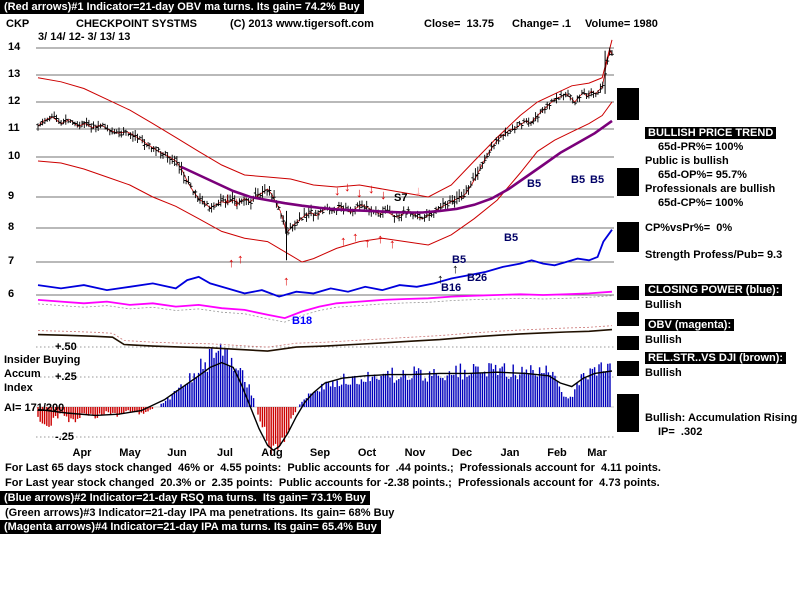  What do you see at coordinates (302, 24) in the screenshot?
I see `copyright-text: (C) 2013 www.tigersoft.com` at bounding box center [302, 24].